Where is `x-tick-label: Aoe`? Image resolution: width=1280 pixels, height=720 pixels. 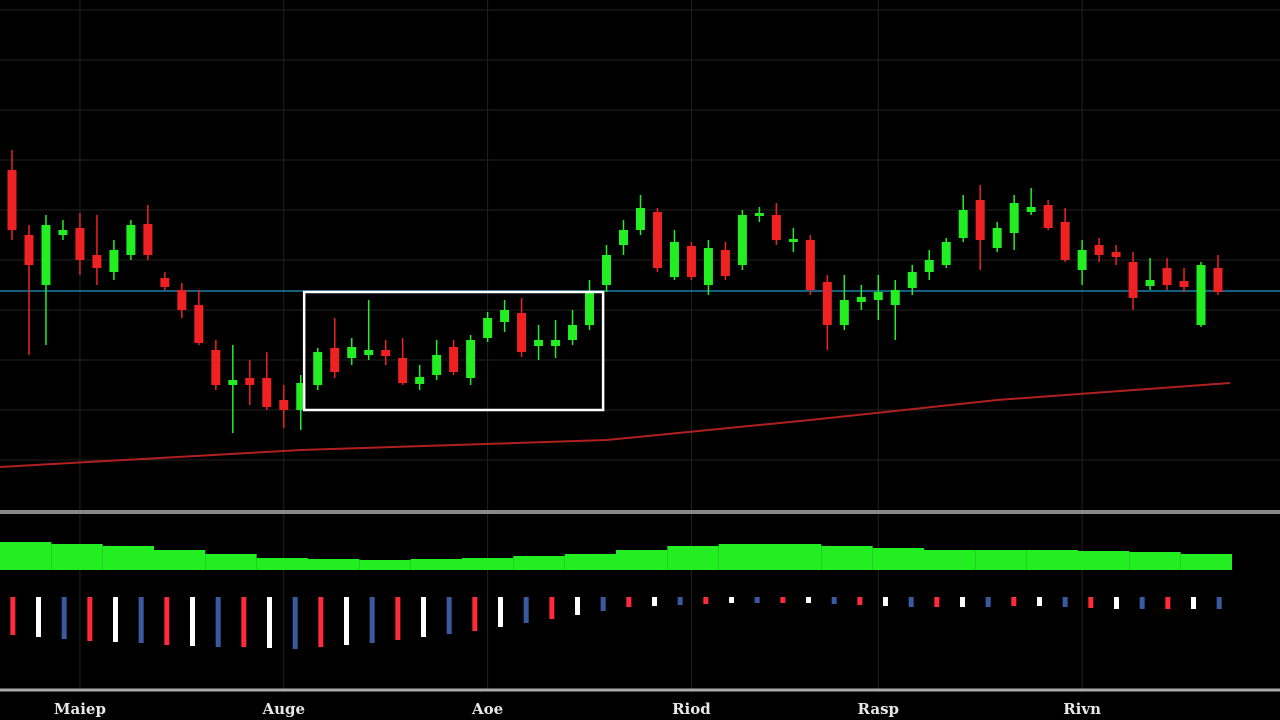 x-tick-label: Aoe is located at coordinates (487, 709).